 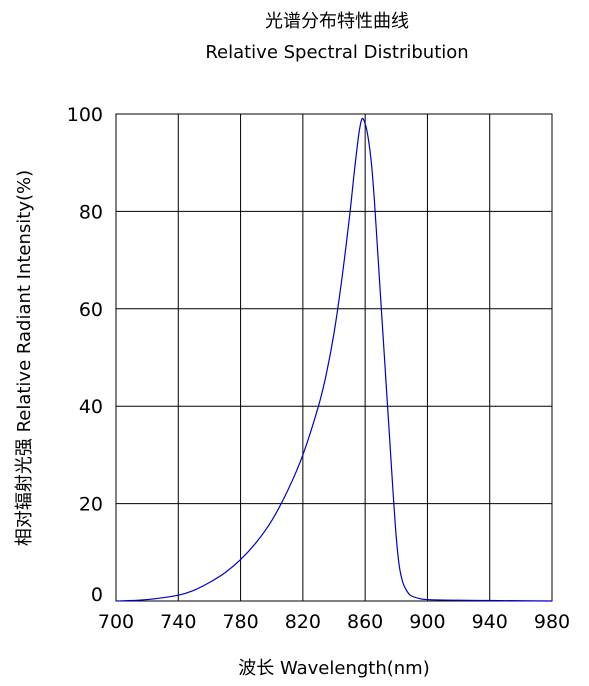 I want to click on x-tick-label: 700, so click(x=116, y=622).